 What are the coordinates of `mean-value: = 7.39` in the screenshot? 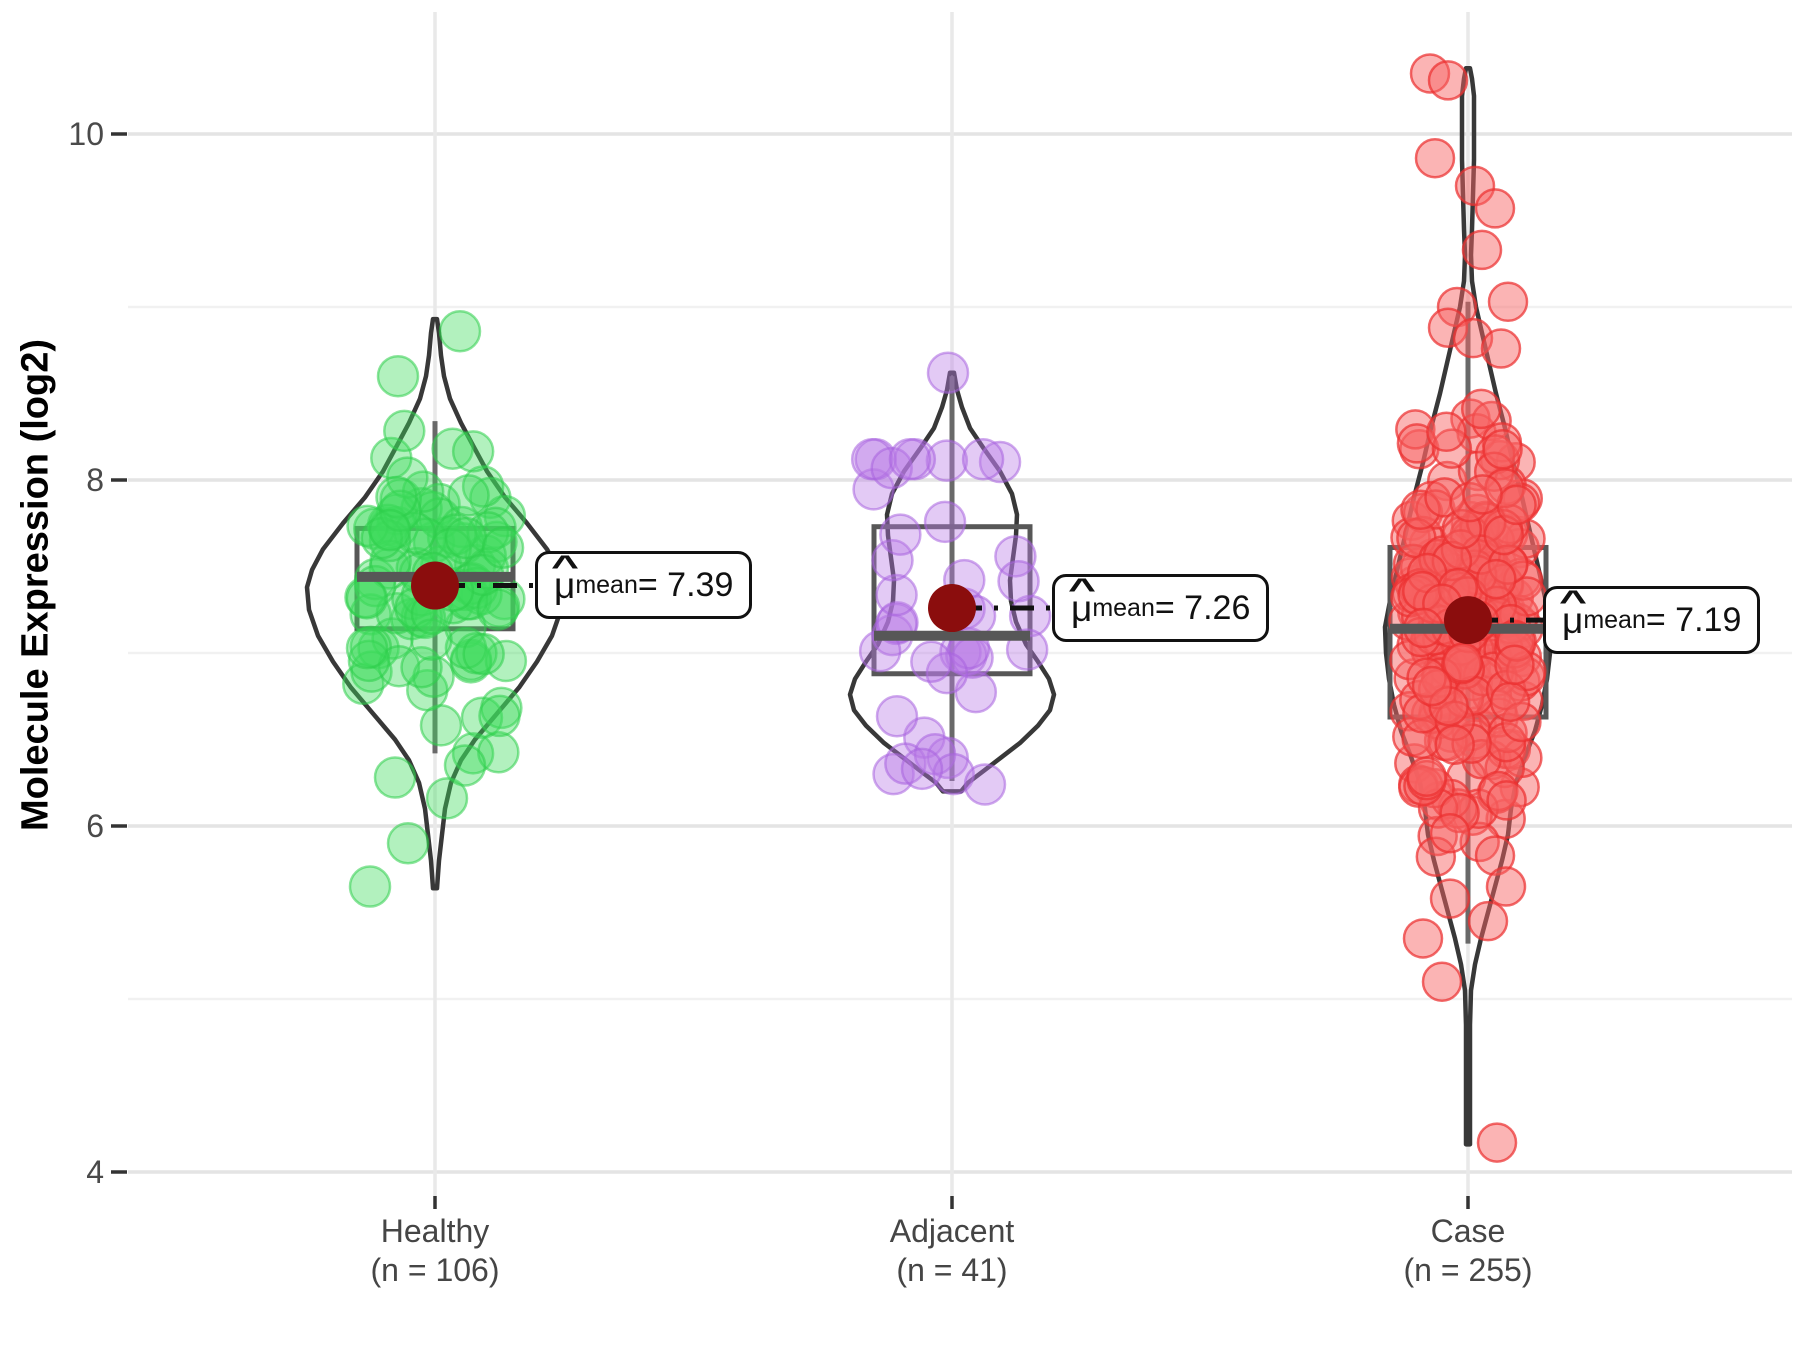 It's located at (685, 584).